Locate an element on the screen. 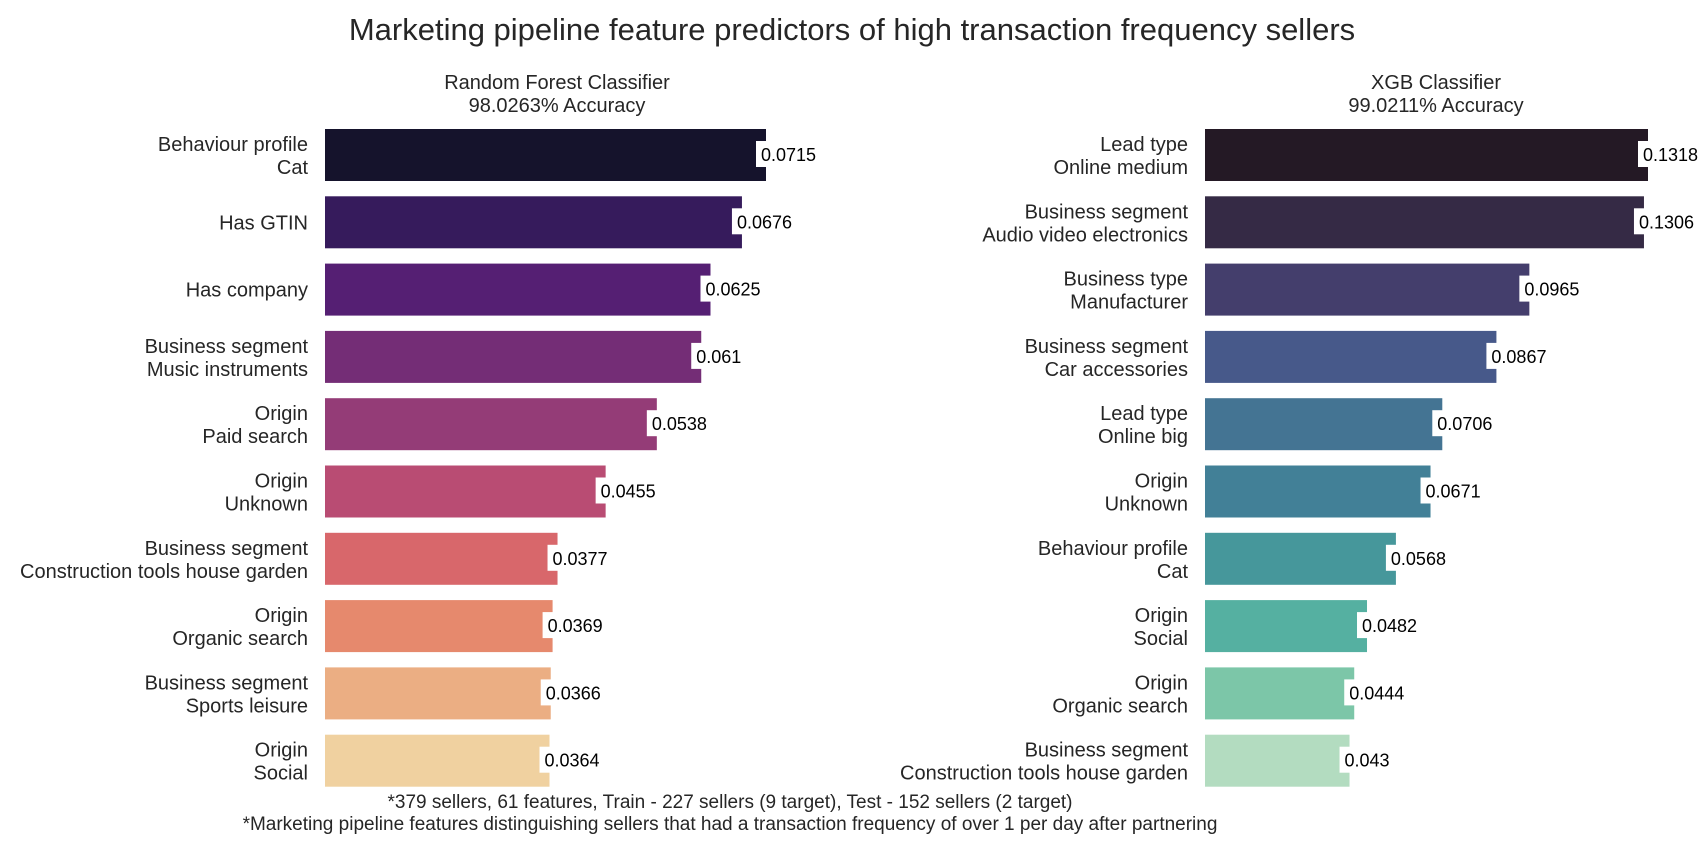 This screenshot has height=846, width=1704. xgb-value-label: 0.0444 is located at coordinates (1376, 693).